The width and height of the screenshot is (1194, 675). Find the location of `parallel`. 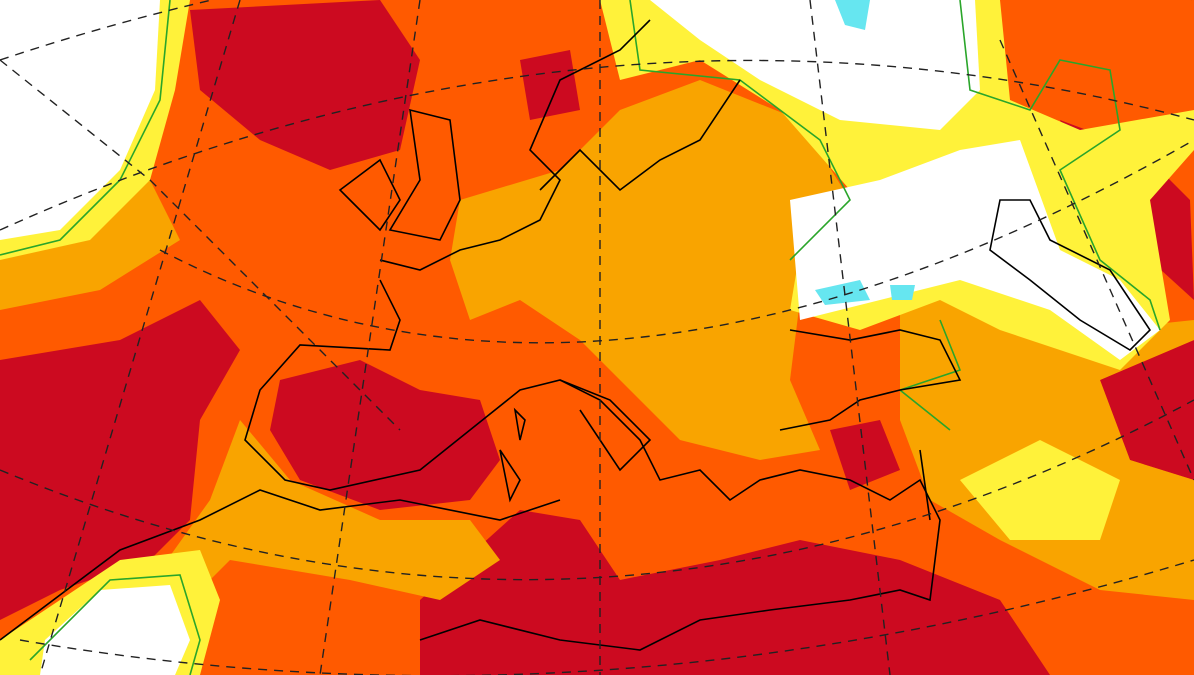

parallel is located at coordinates (597, 30).